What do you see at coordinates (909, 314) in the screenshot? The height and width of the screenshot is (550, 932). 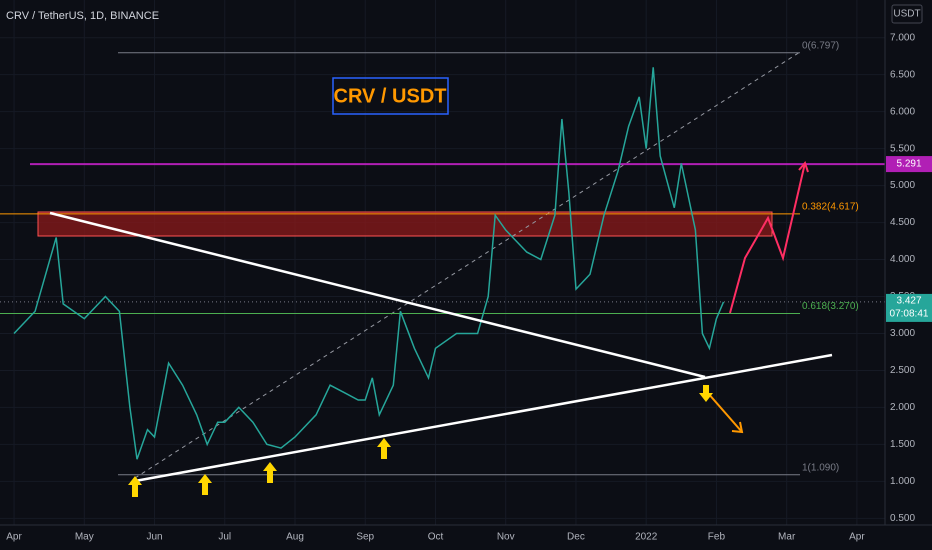 I see `countdown-label: 07:08:41` at bounding box center [909, 314].